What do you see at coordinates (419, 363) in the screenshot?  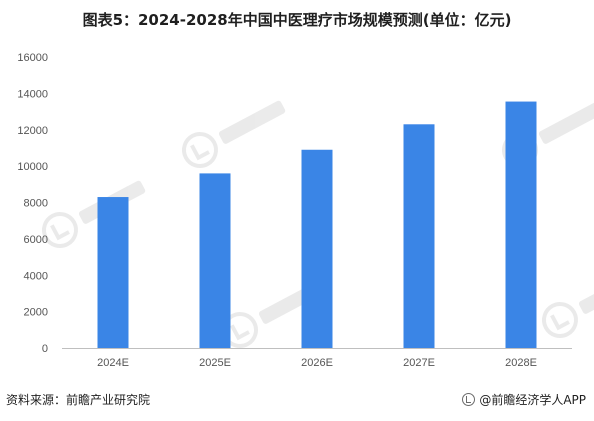 I see `x-tick-label: 2027E` at bounding box center [419, 363].